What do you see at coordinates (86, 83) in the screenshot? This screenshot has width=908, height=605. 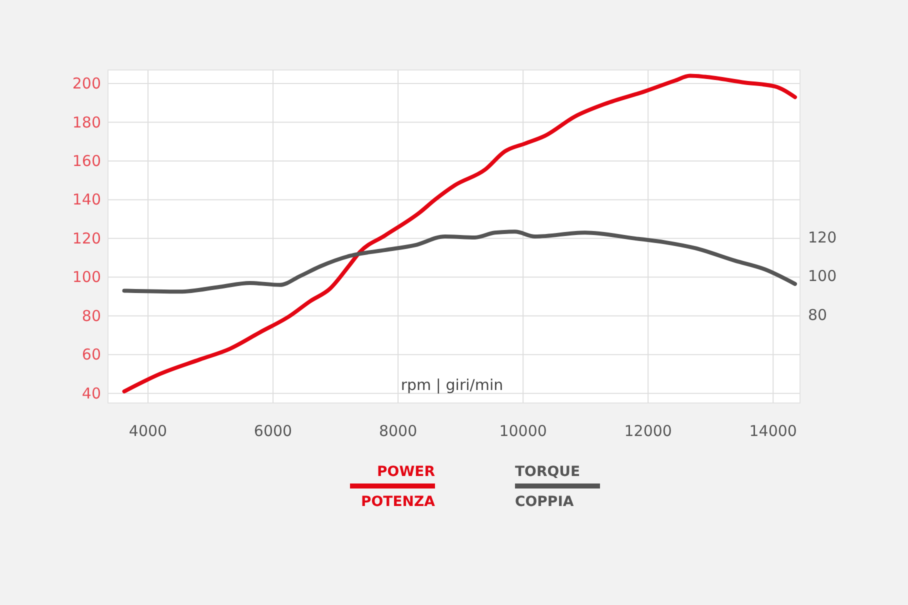 I see `y-tick-label: 200` at bounding box center [86, 83].